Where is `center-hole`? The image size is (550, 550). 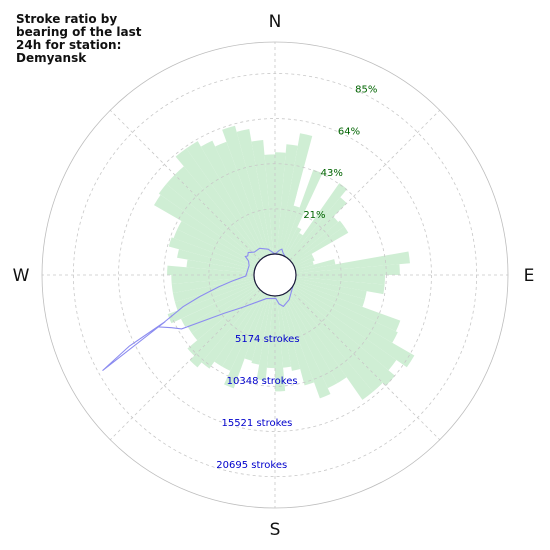 center-hole is located at coordinates (275, 275).